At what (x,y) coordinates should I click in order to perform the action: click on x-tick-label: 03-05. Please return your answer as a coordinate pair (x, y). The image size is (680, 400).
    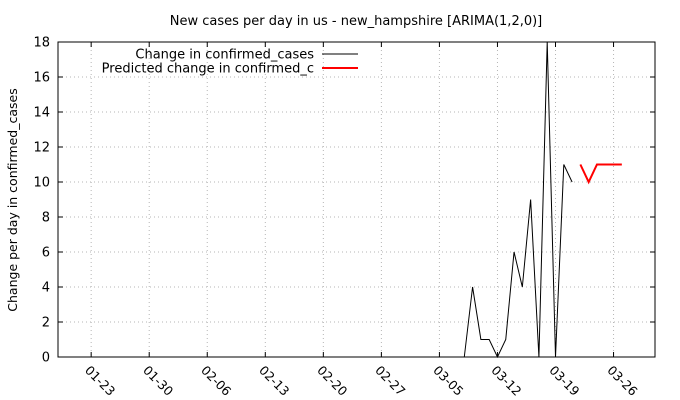
    Looking at the image, I should click on (448, 381).